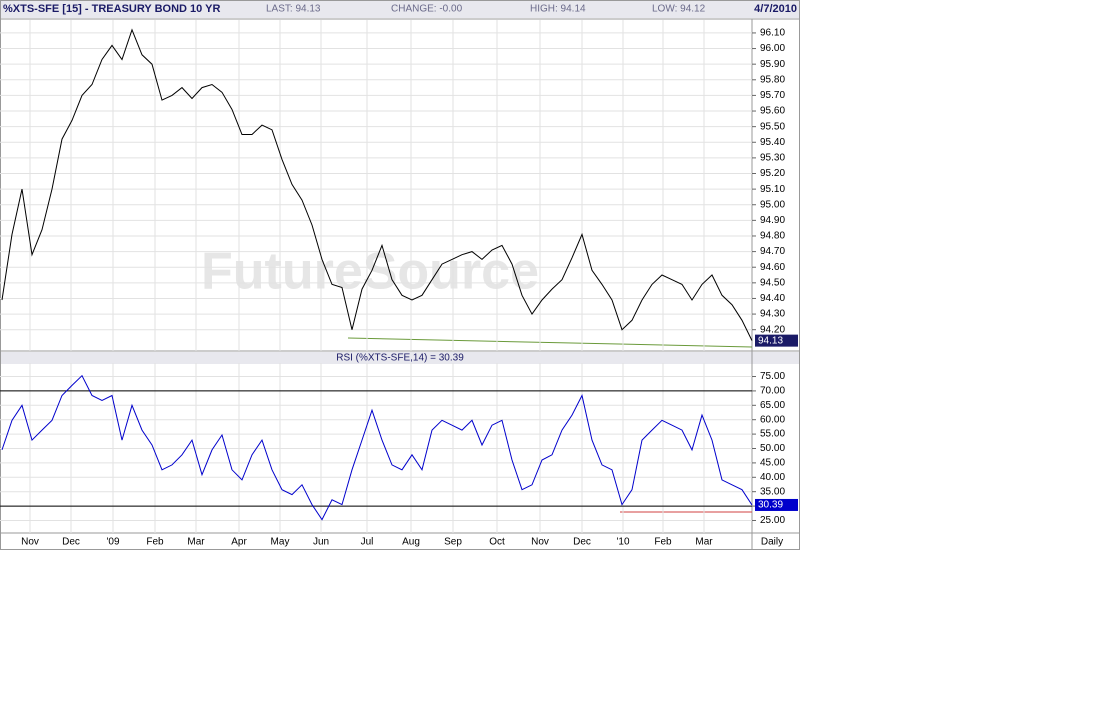 This screenshot has width=1104, height=713. Describe the element at coordinates (772, 391) in the screenshot. I see `y-tick-label: 70.00` at that location.